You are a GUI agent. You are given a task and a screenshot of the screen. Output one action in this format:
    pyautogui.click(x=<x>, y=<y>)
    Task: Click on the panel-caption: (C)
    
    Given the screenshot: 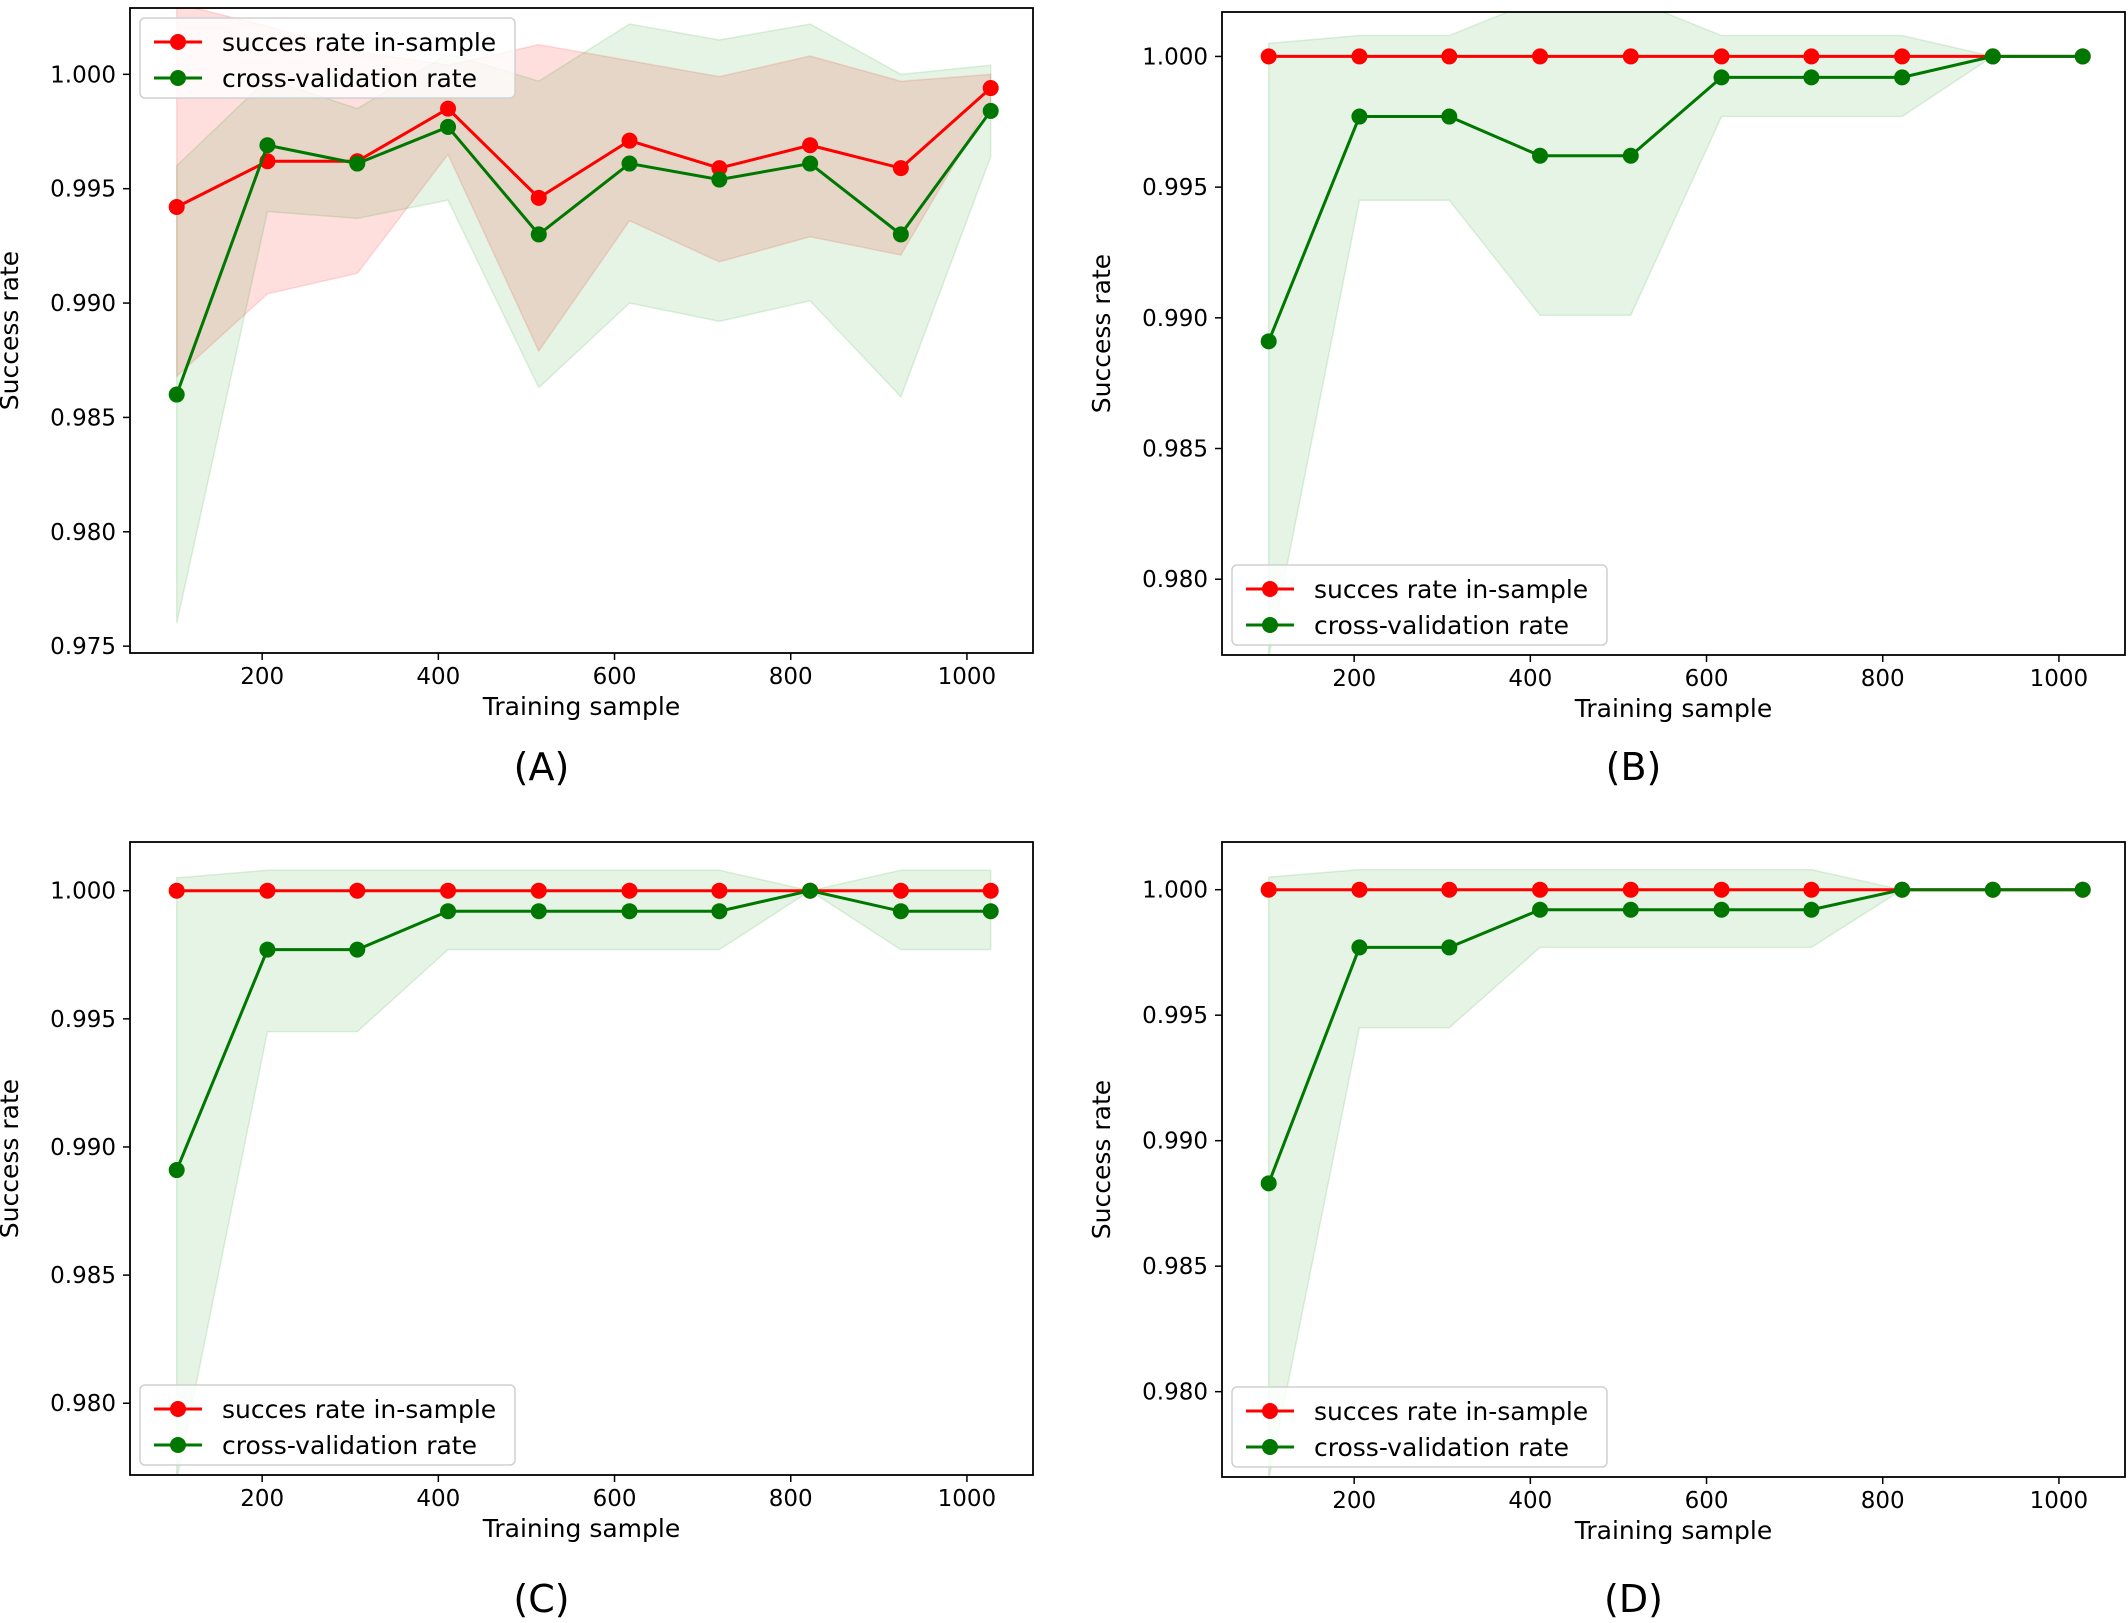 What is the action you would take?
    pyautogui.click(x=541, y=1599)
    